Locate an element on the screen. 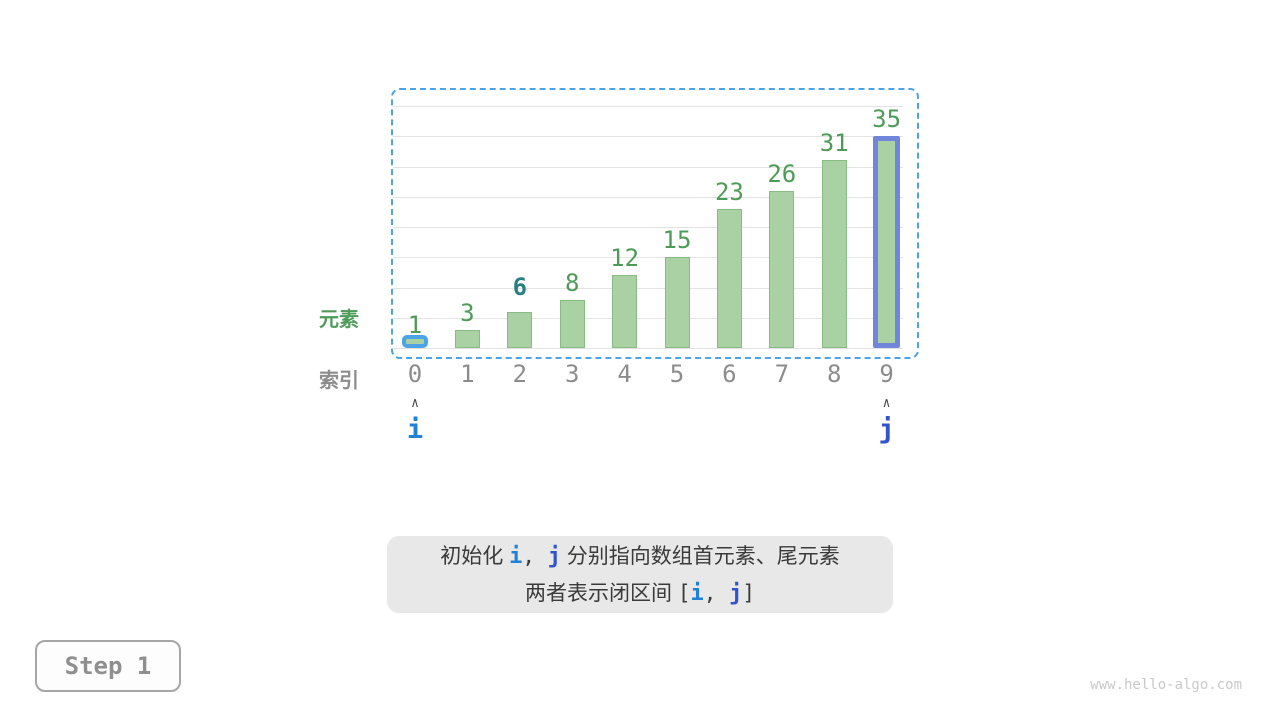  caption-text: 分别指向数组首元素、尾元素 is located at coordinates (700, 556).